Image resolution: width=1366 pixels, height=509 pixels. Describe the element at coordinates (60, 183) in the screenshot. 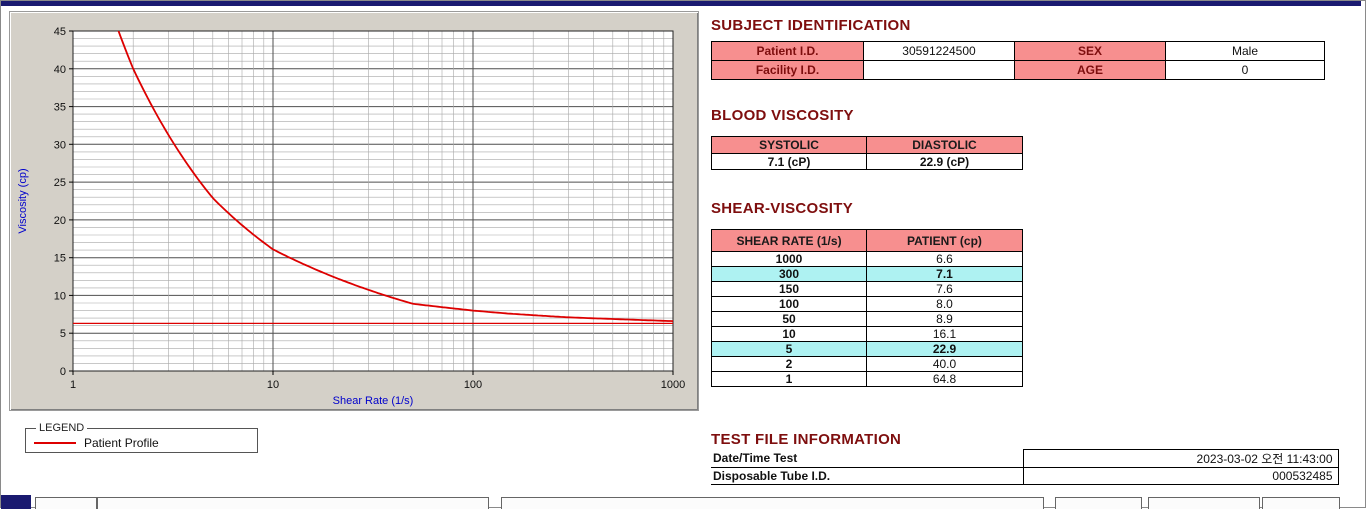

I see `svg-text: 25` at that location.